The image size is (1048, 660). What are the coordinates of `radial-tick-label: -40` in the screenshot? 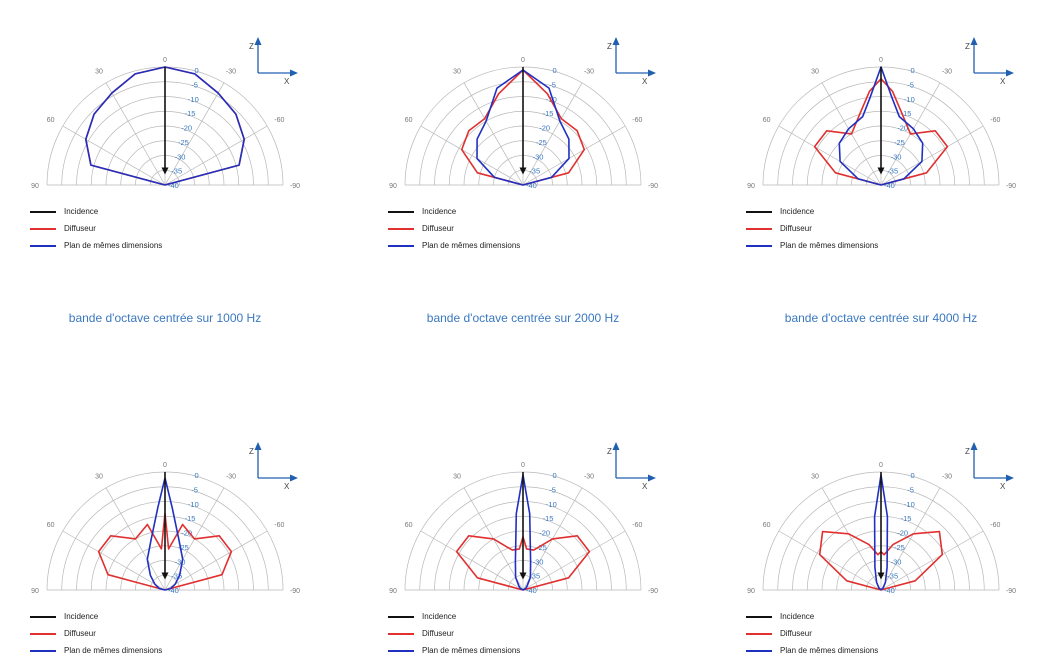 It's located at (531, 590).